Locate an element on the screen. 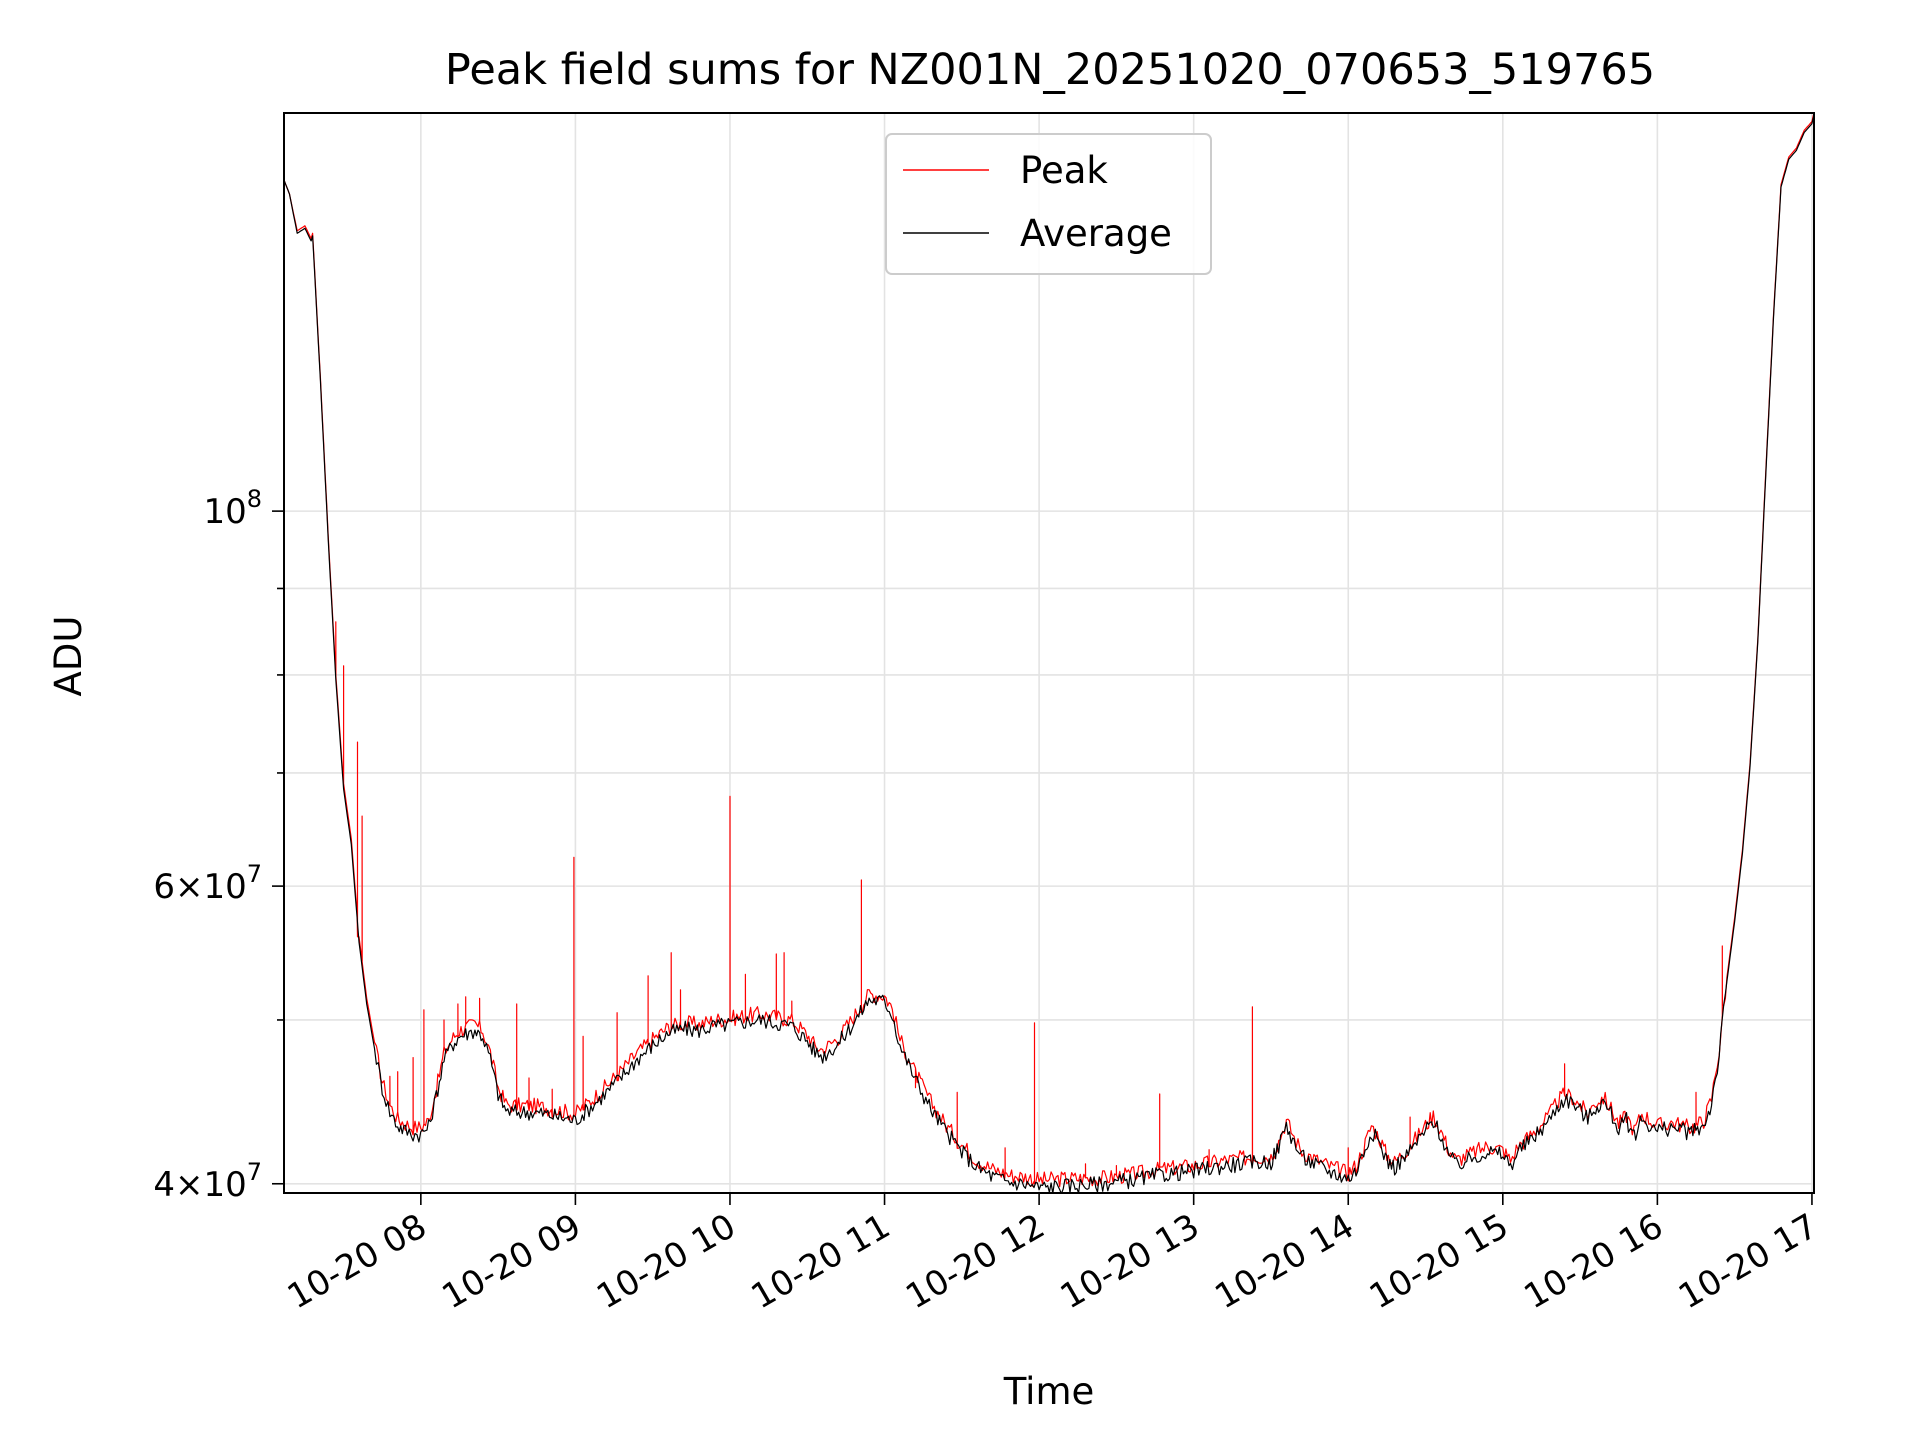 The height and width of the screenshot is (1440, 1920). y-tick-label: 6×107 is located at coordinates (207, 883).